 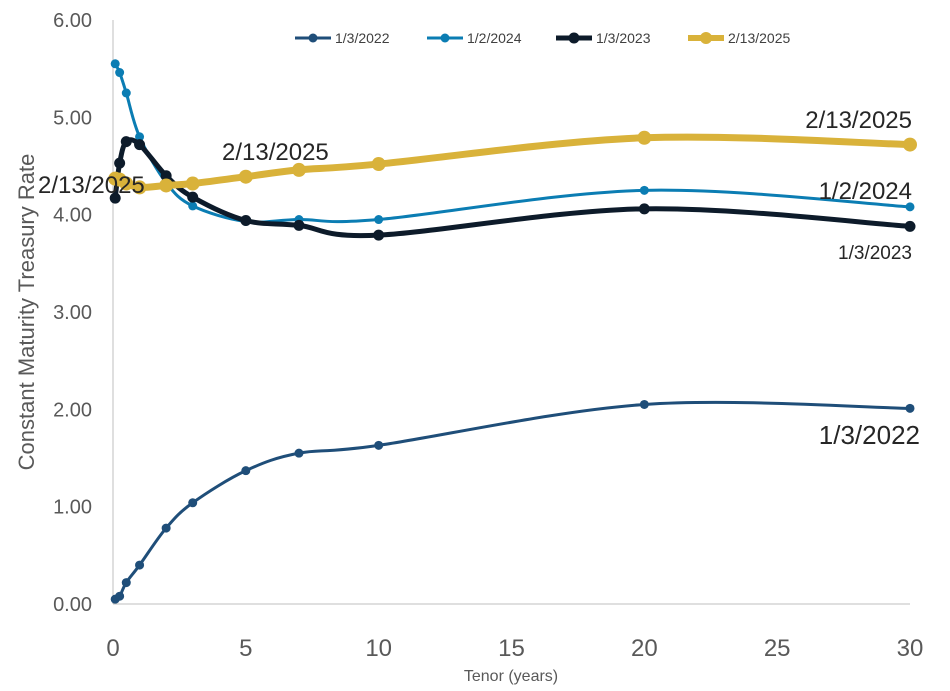 I want to click on legend-item-2-13-2025: 2/13/2025, so click(x=739, y=38).